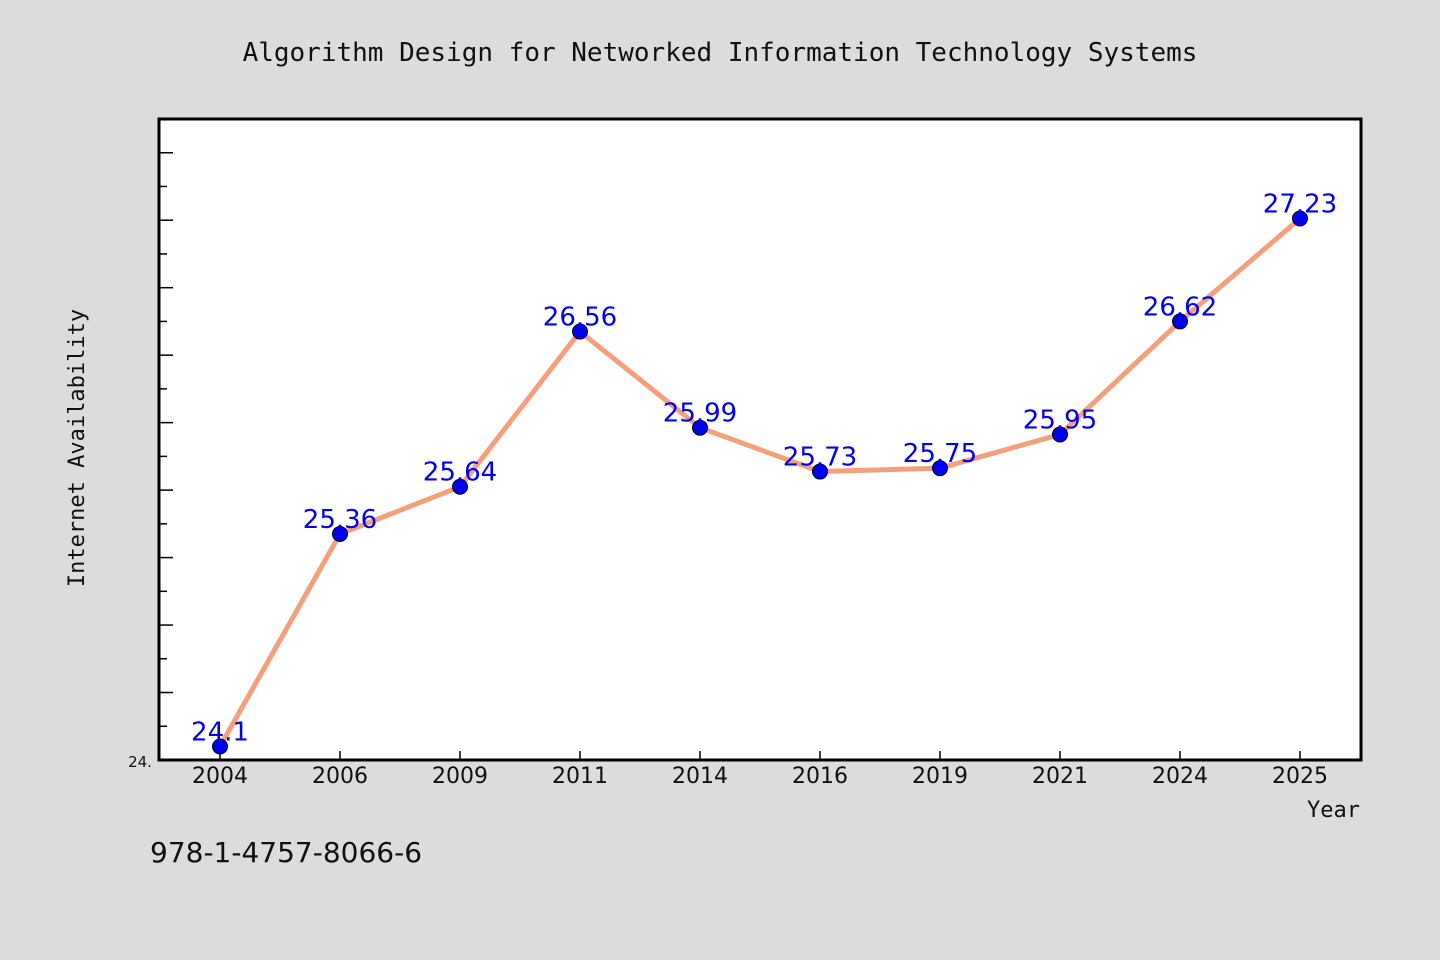 The height and width of the screenshot is (960, 1440). I want to click on x-tick-label: 2019, so click(940, 776).